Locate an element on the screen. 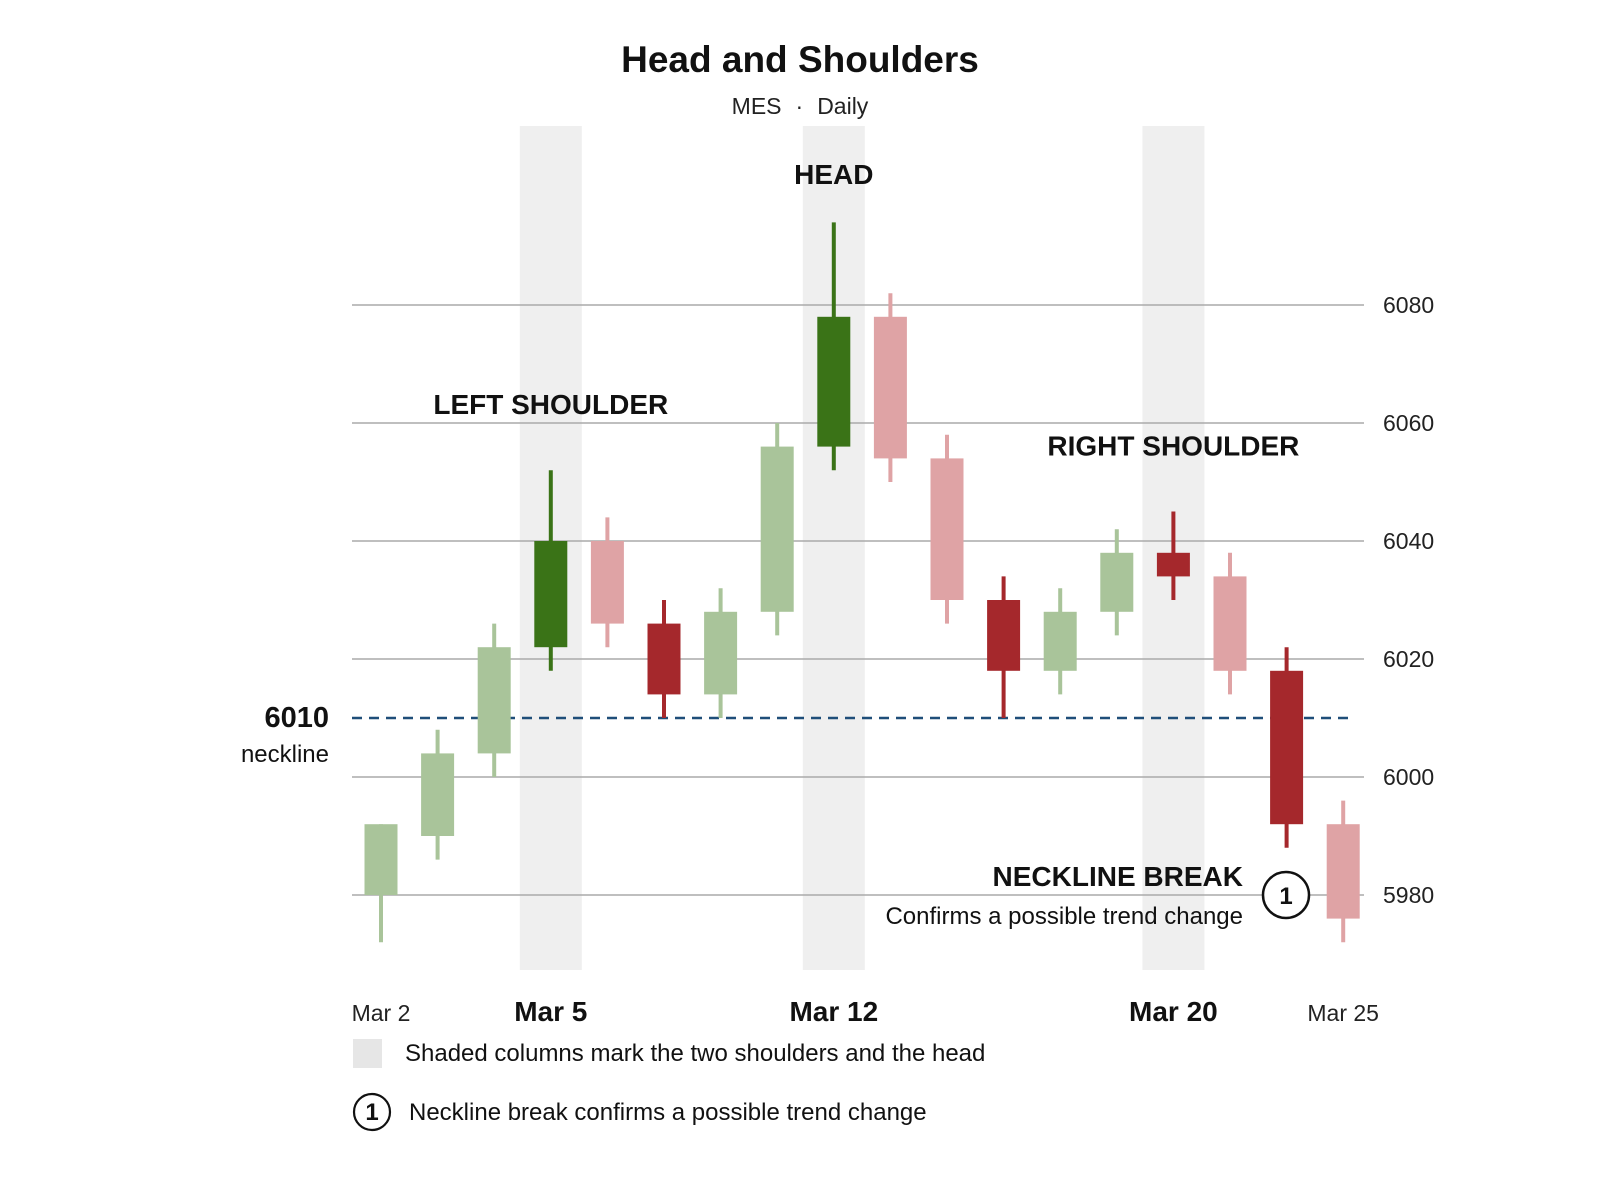 The image size is (1600, 1177). marker-circle is located at coordinates (1286, 895).